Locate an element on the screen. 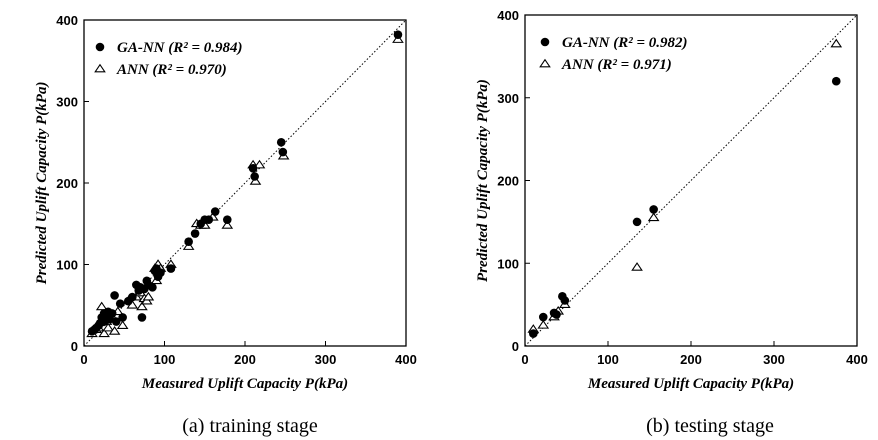 This screenshot has width=878, height=440. legend-label: ANN (R² = 0.971) is located at coordinates (616, 65).